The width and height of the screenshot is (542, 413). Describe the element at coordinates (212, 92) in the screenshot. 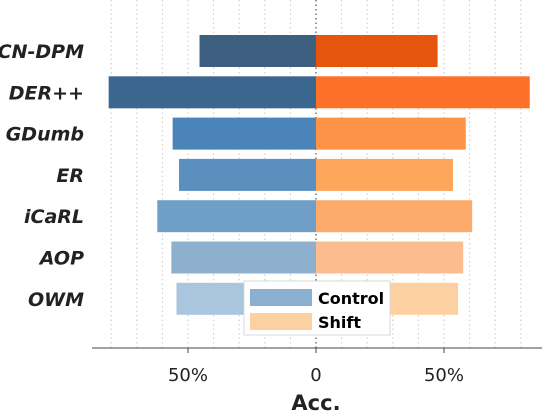

I see `bar-control-DER++` at that location.